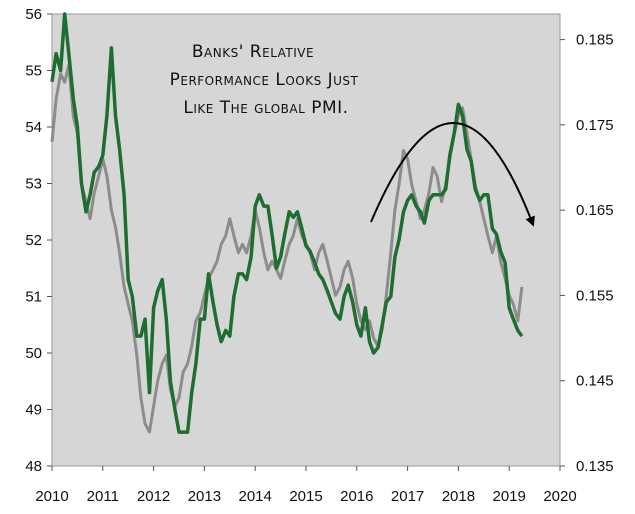  What do you see at coordinates (595, 466) in the screenshot?
I see `right-tick-label: 0.135` at bounding box center [595, 466].